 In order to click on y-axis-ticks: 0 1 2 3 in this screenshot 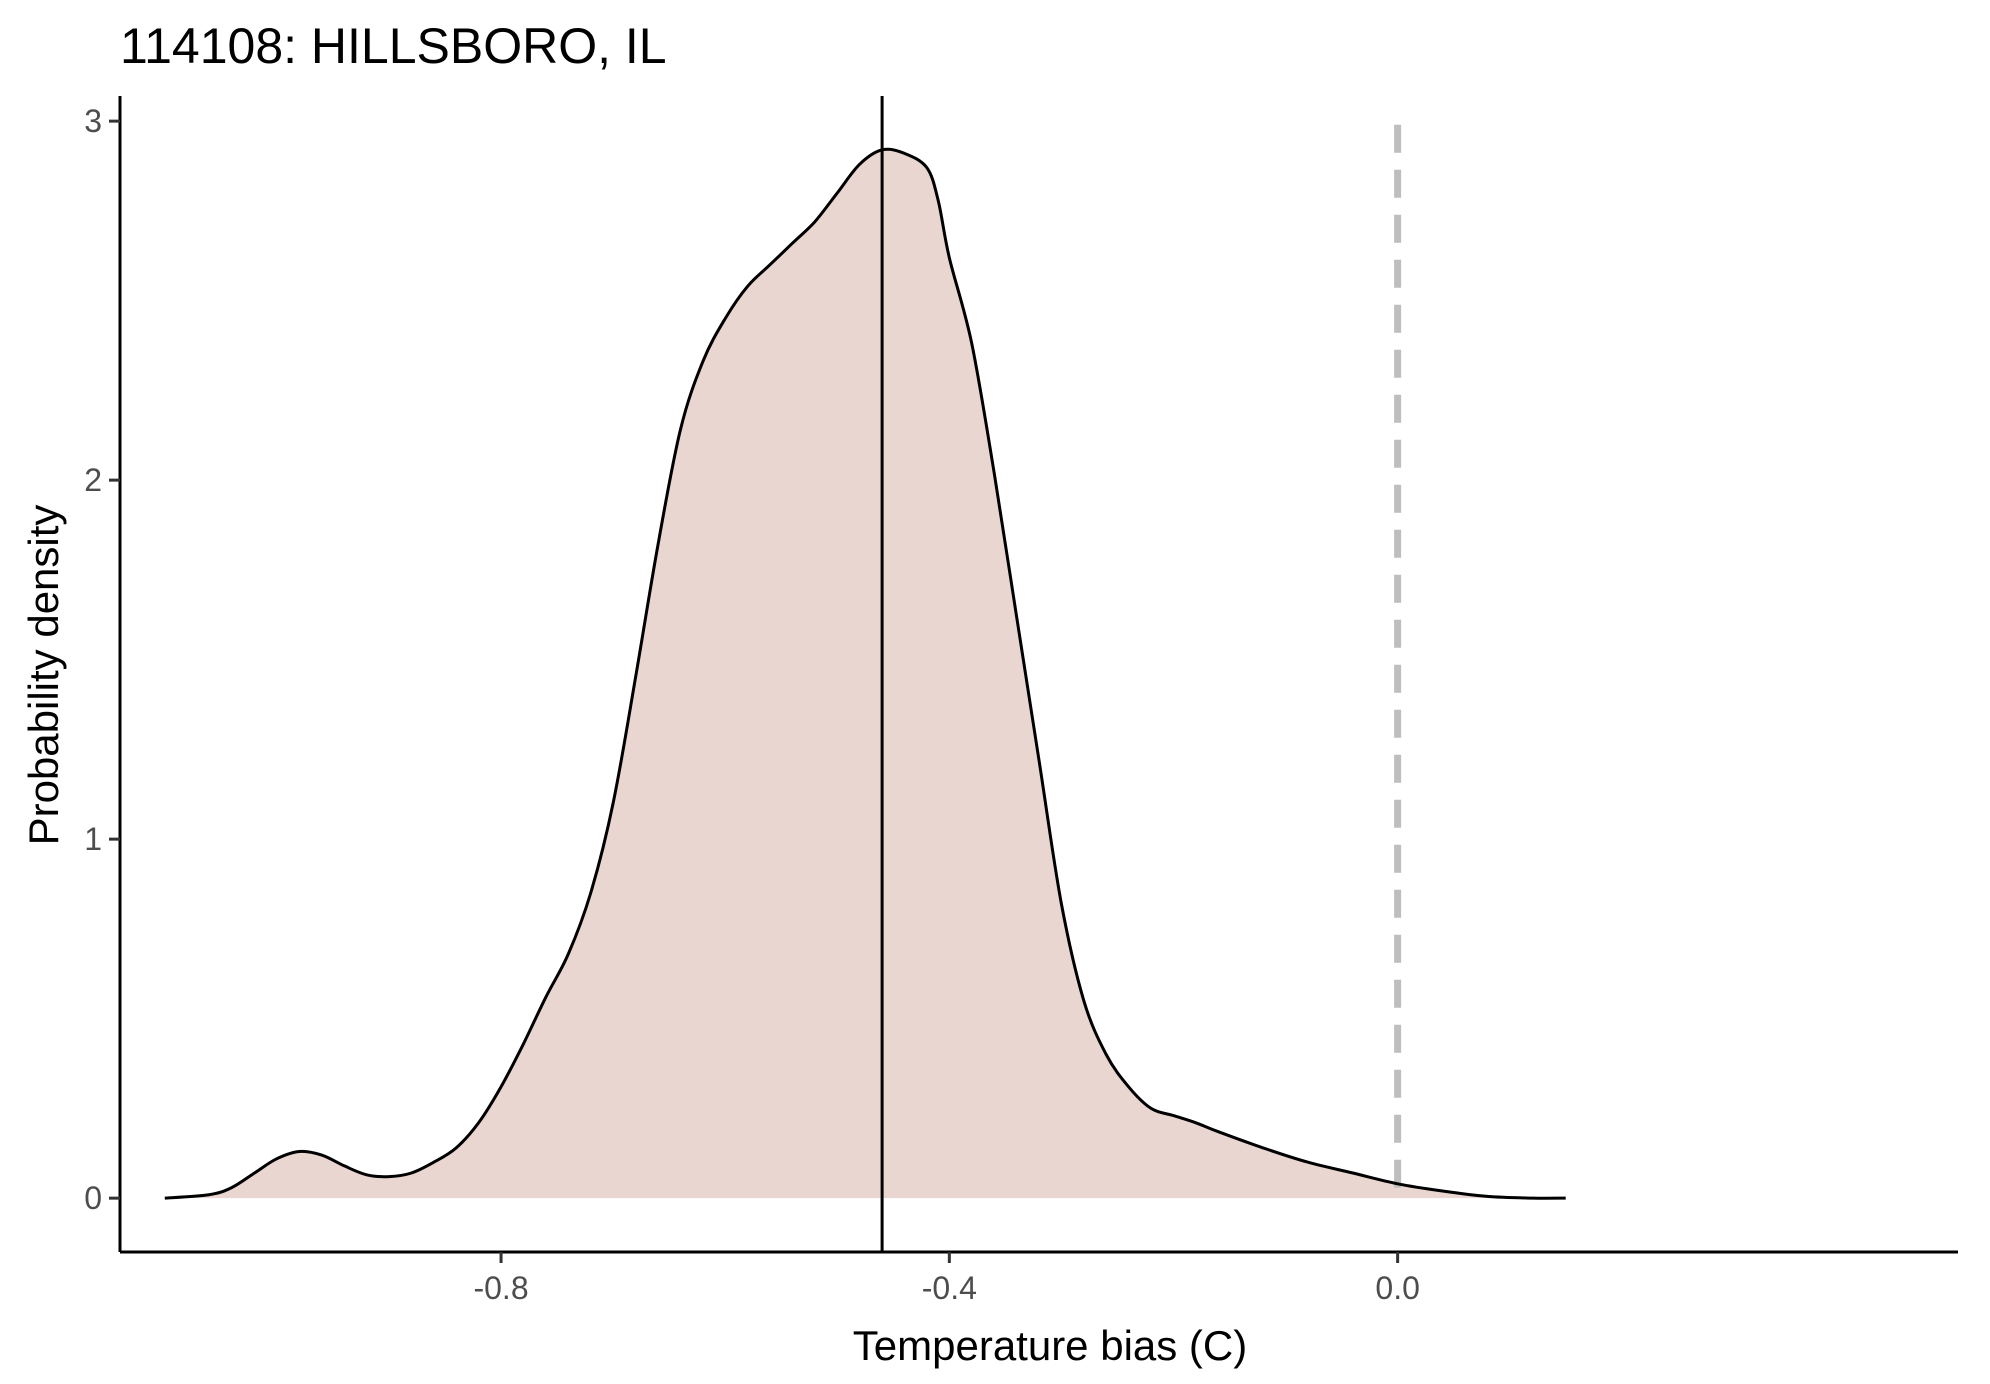, I will do `click(102, 659)`.